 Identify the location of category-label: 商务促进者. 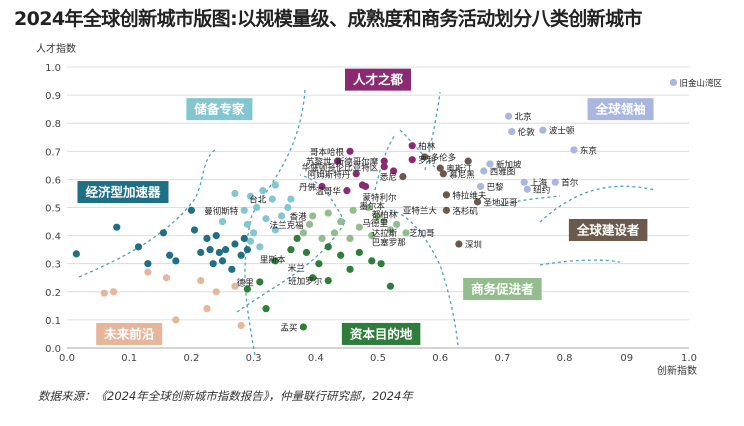
(502, 288).